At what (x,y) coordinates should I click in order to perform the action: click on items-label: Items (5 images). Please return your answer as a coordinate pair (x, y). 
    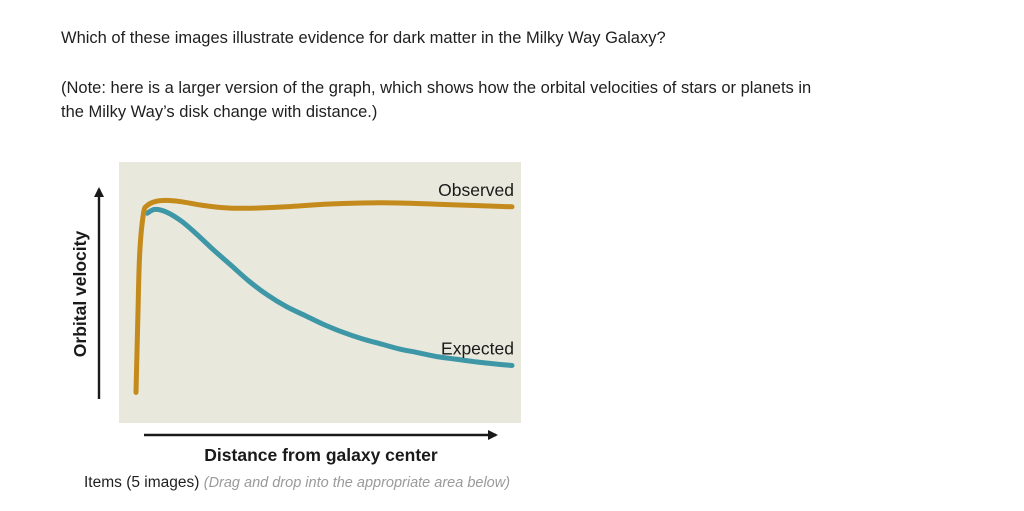
    Looking at the image, I should click on (142, 482).